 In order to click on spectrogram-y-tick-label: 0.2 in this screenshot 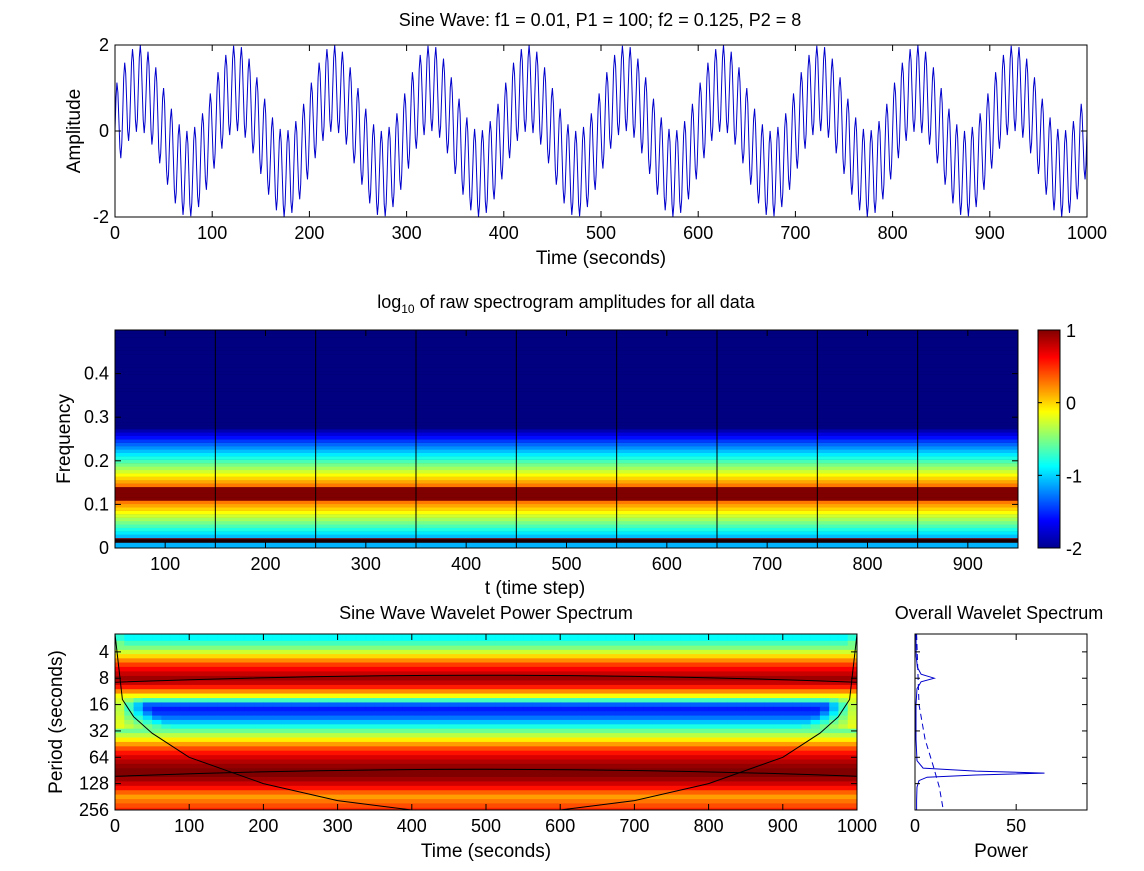, I will do `click(96, 461)`.